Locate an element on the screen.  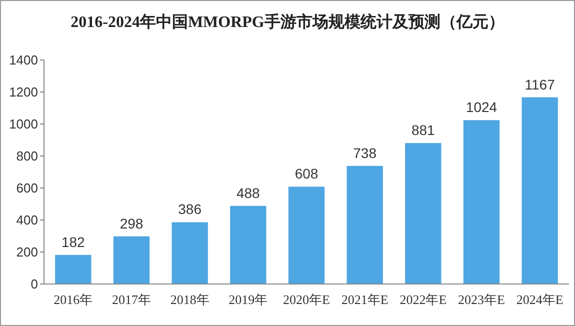
data-label: 386 is located at coordinates (190, 209).